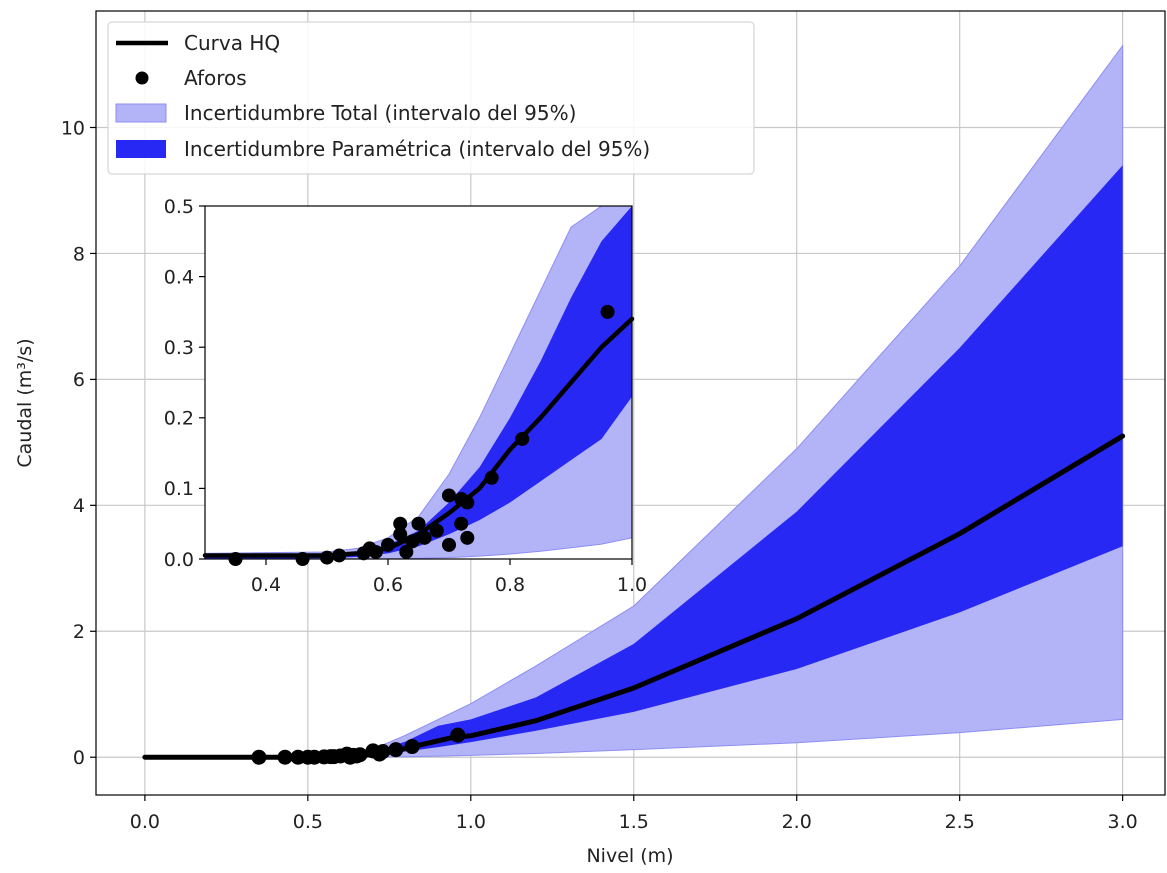 This screenshot has height=873, width=1167. Describe the element at coordinates (266, 585) in the screenshot. I see `inset-x-tick-label: 0.4` at that location.